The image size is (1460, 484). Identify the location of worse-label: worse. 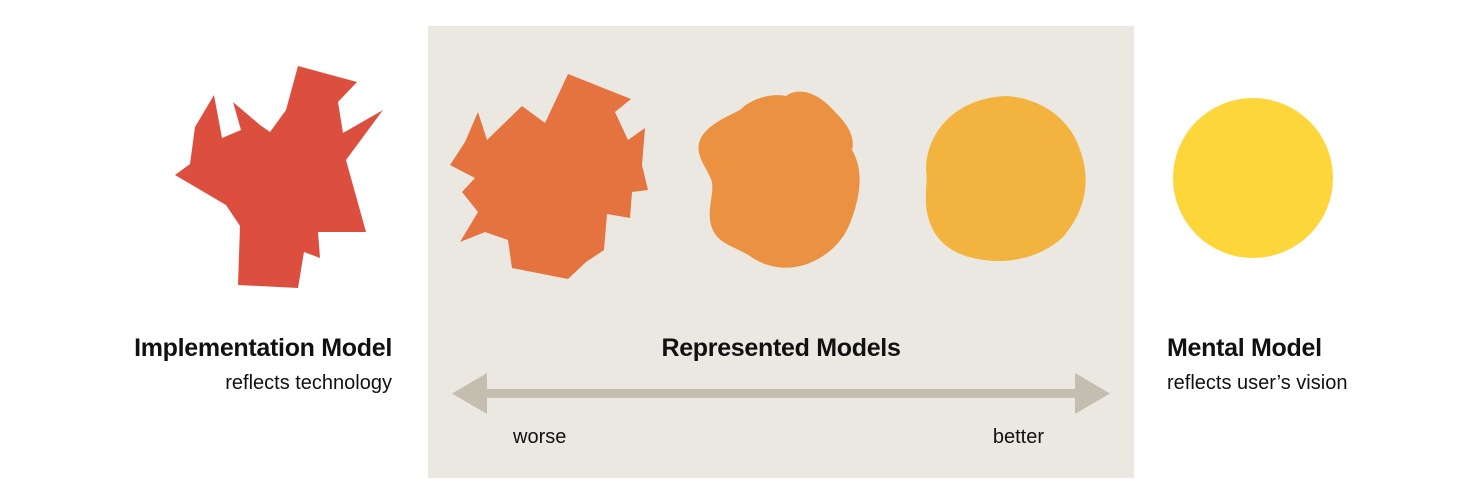
(540, 437).